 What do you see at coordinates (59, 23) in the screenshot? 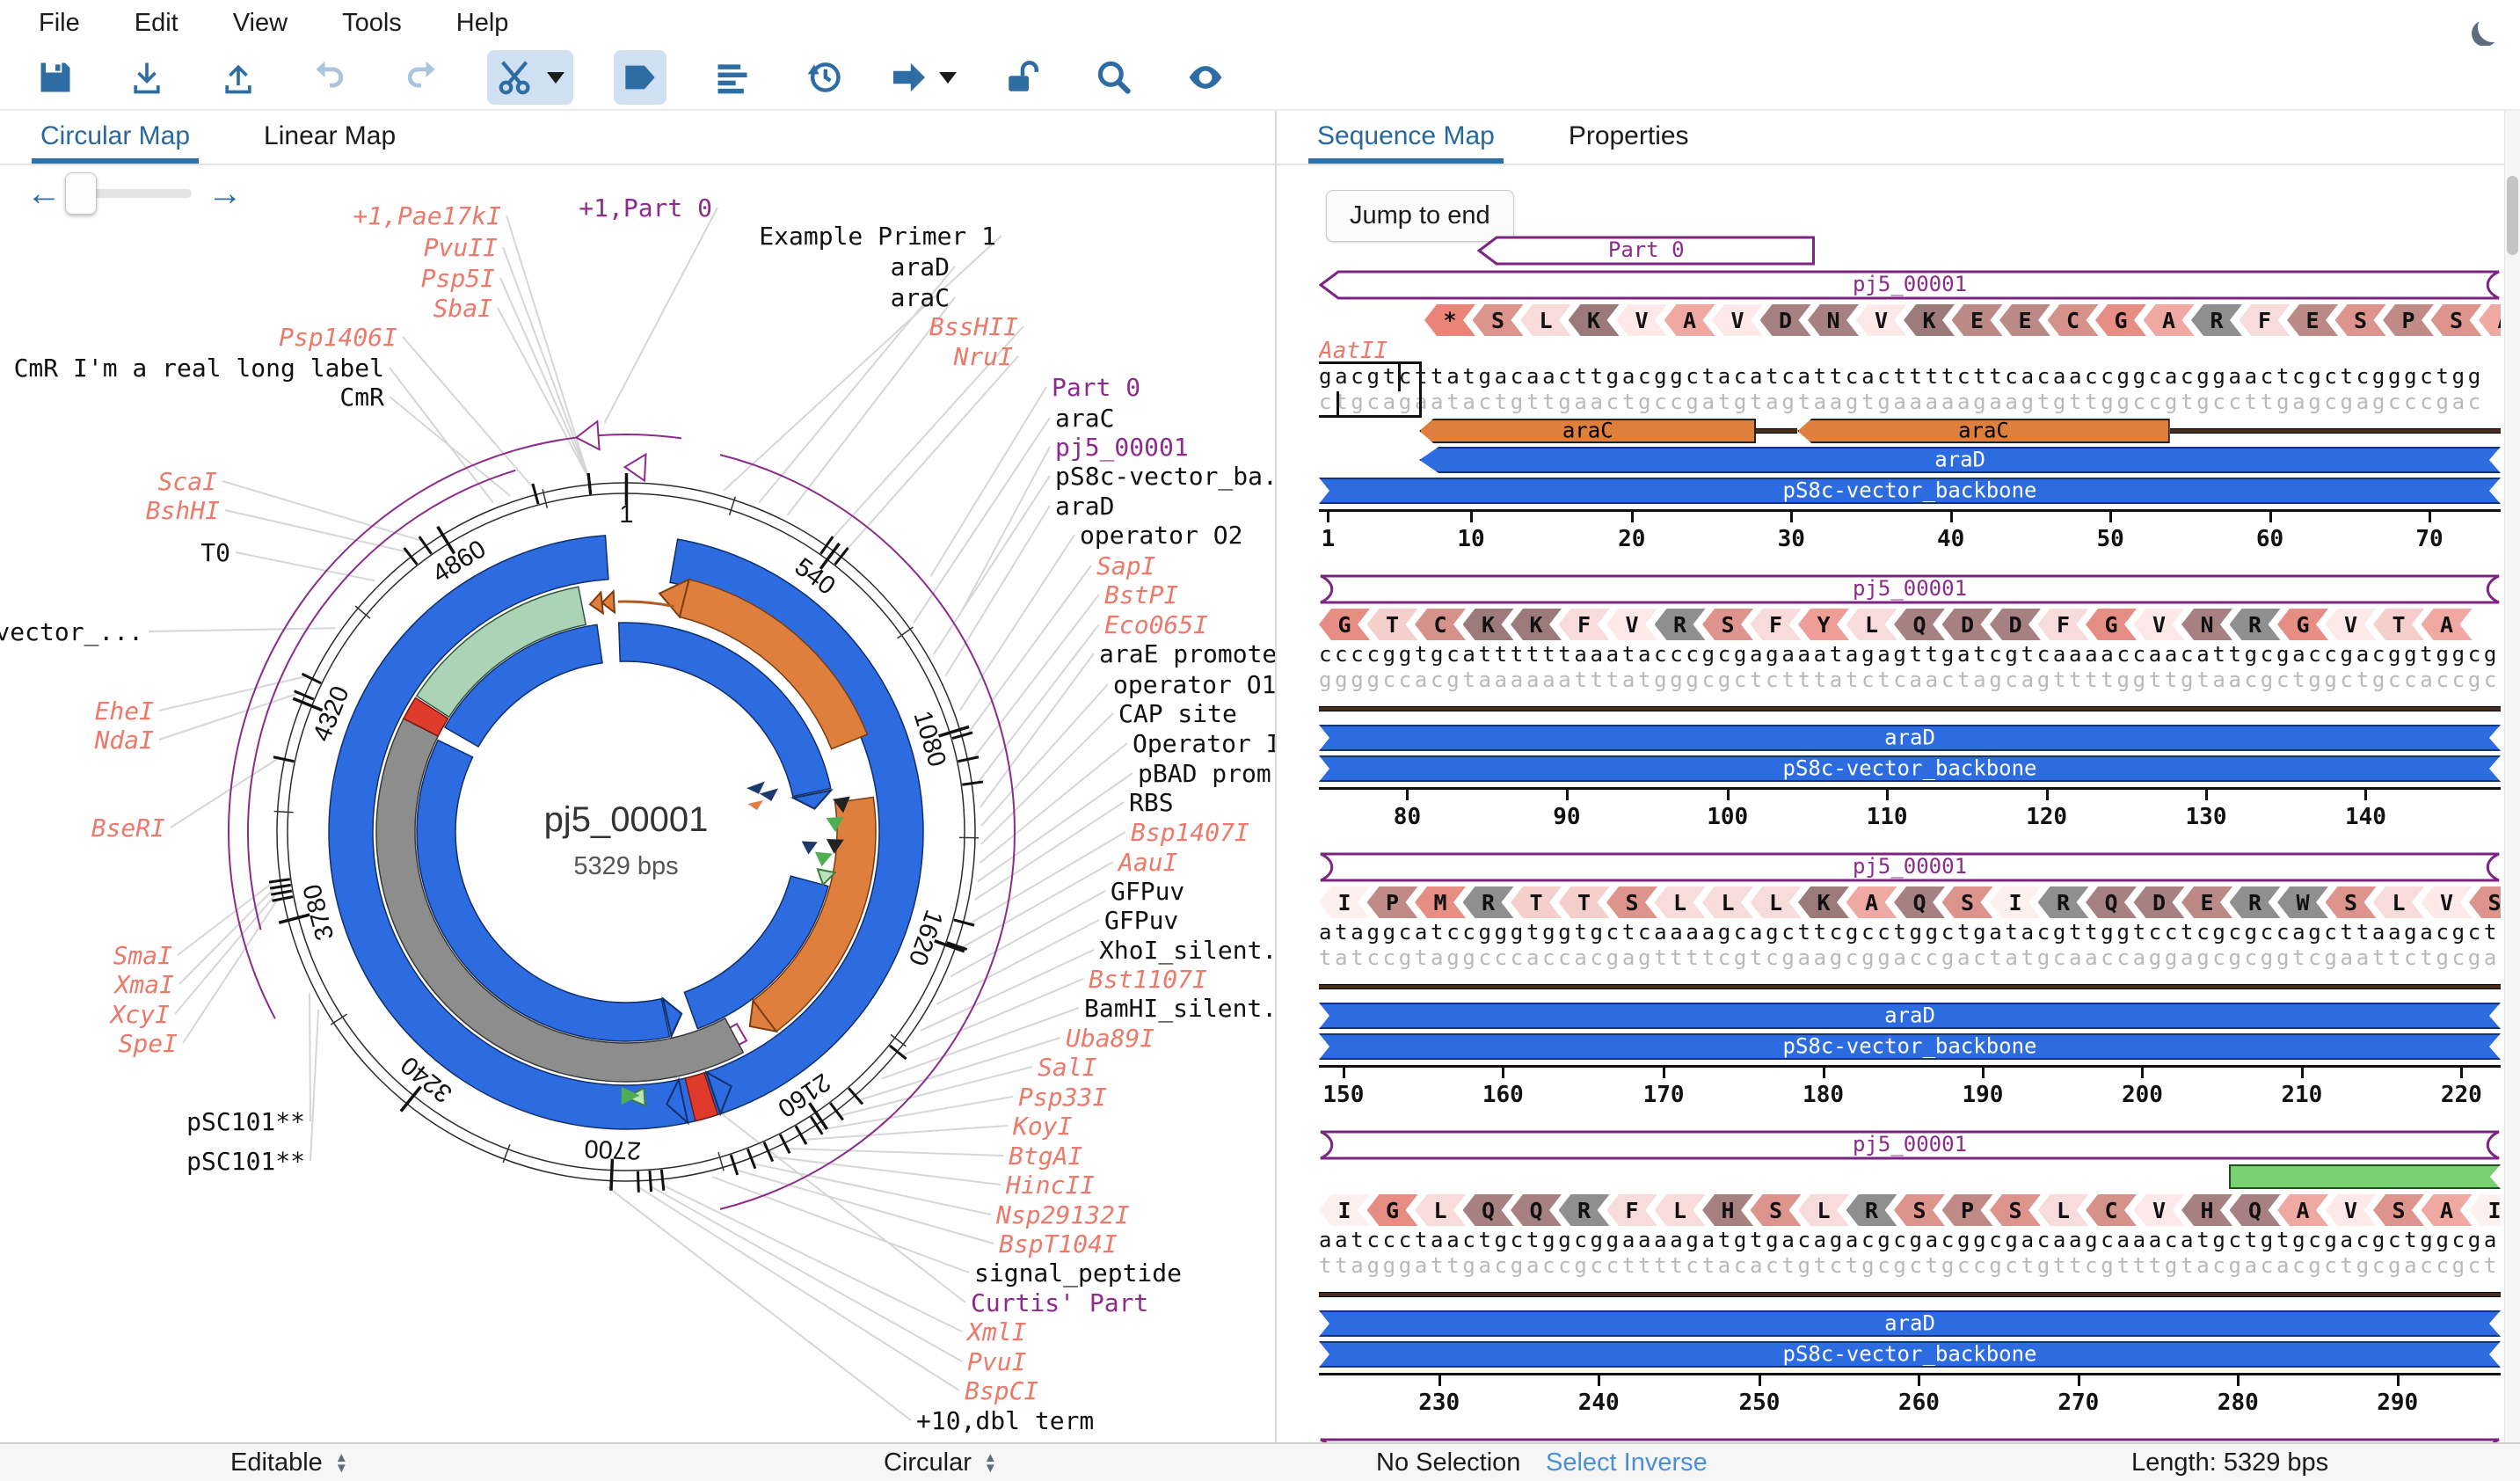
I see `menu-item-file: File` at bounding box center [59, 23].